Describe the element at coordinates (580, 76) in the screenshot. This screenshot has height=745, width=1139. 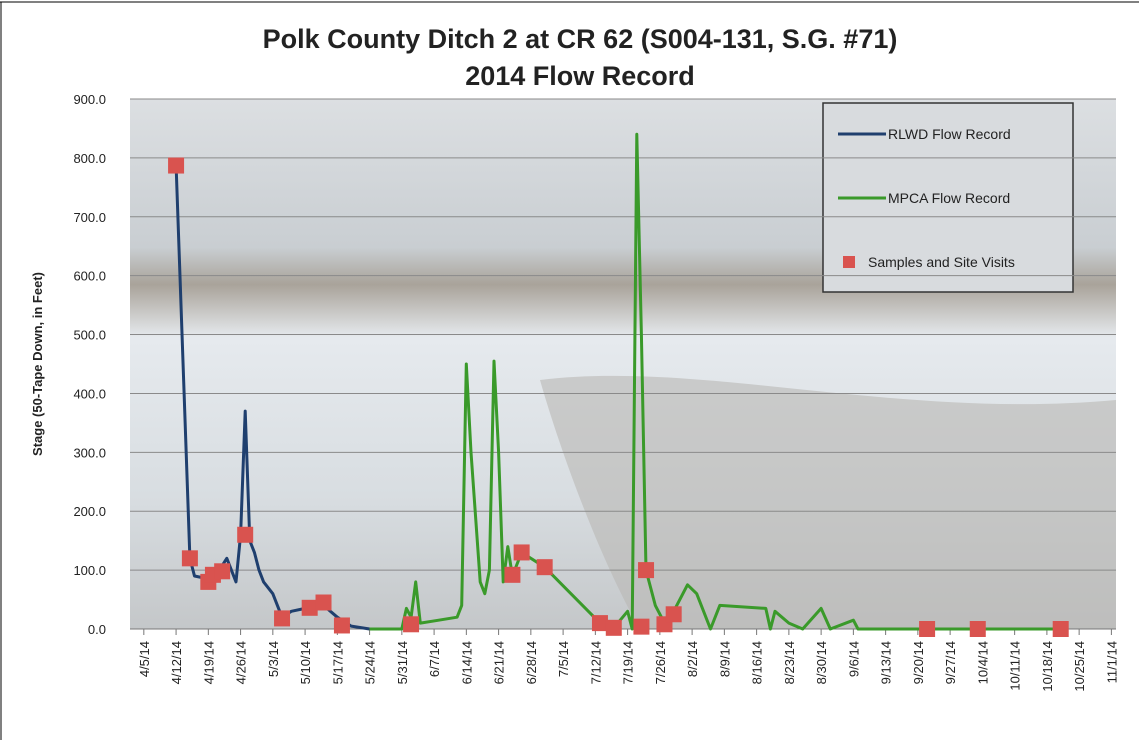
I see `chart-subtitle: 2014 Flow Record` at that location.